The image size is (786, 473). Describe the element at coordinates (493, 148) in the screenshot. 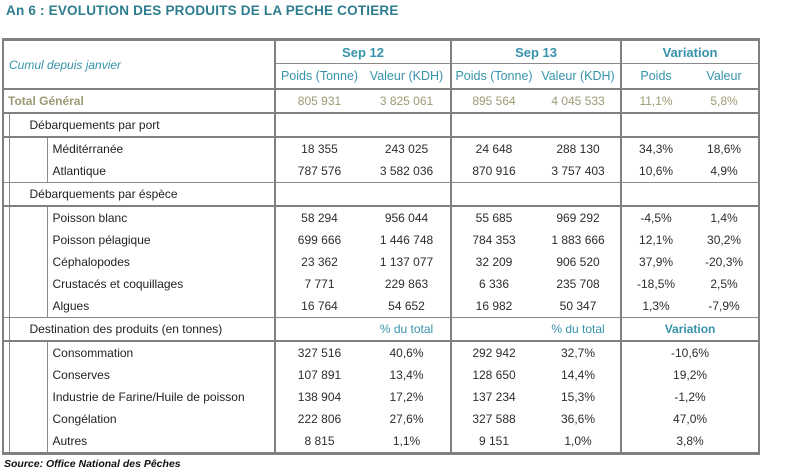

I see `value-cell: 24 648` at that location.